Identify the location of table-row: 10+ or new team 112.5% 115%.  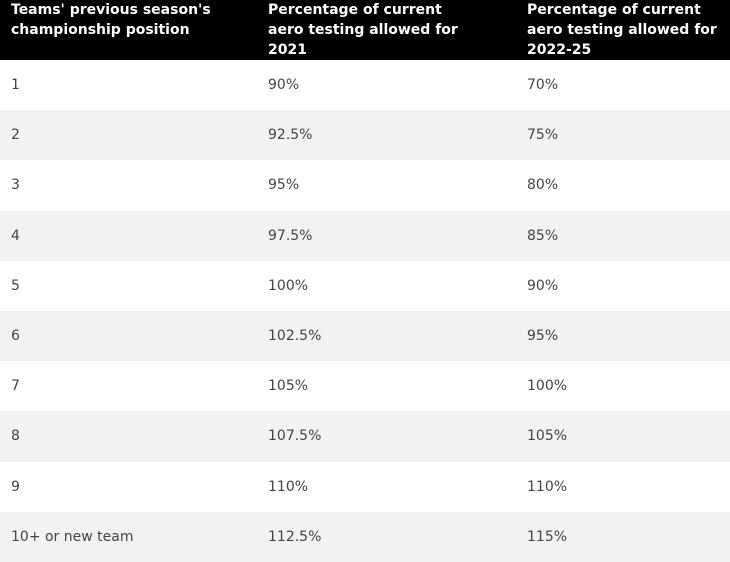
(365, 536).